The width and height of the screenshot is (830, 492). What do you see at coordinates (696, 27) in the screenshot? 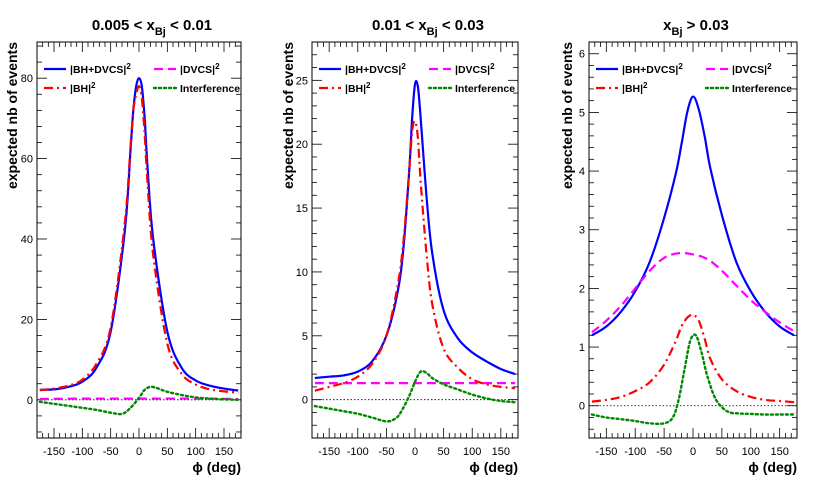
I see `chart-title: xBj > 0.03` at bounding box center [696, 27].